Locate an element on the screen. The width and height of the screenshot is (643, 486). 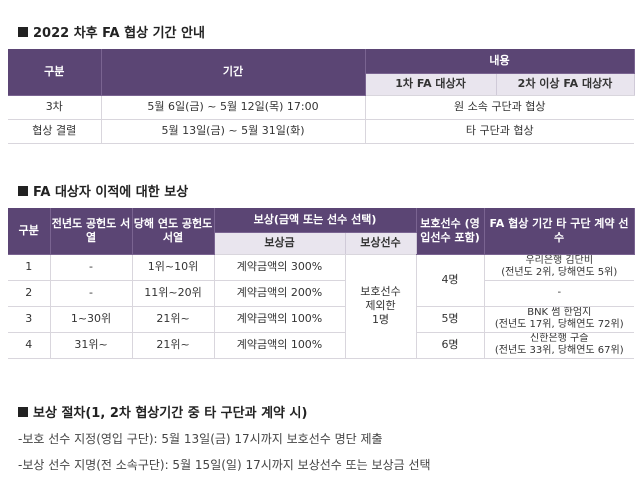
row-contract: 신한은행 구슬 (전년도 33위, 당해연도 67위) is located at coordinates (559, 345).